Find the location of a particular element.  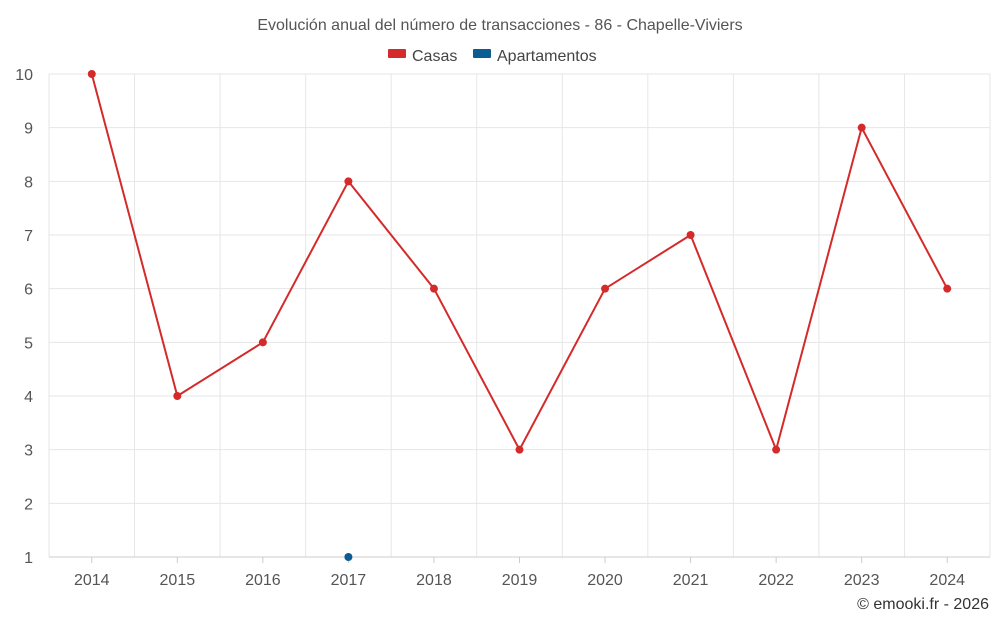

y-tick-label: 6 is located at coordinates (28, 290).